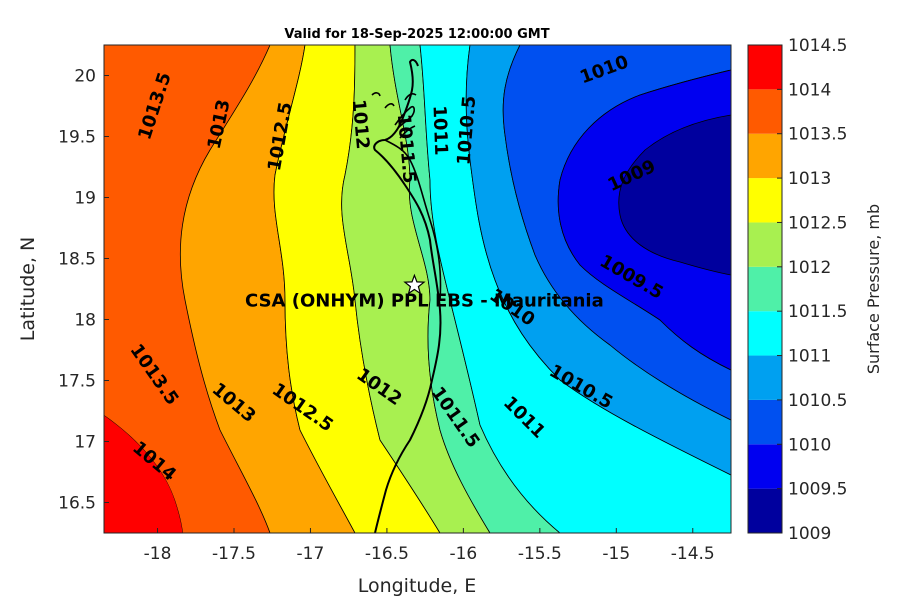 Image resolution: width=900 pixels, height=600 pixels. What do you see at coordinates (817, 223) in the screenshot?
I see `colorbar-label: 1012.5` at bounding box center [817, 223].